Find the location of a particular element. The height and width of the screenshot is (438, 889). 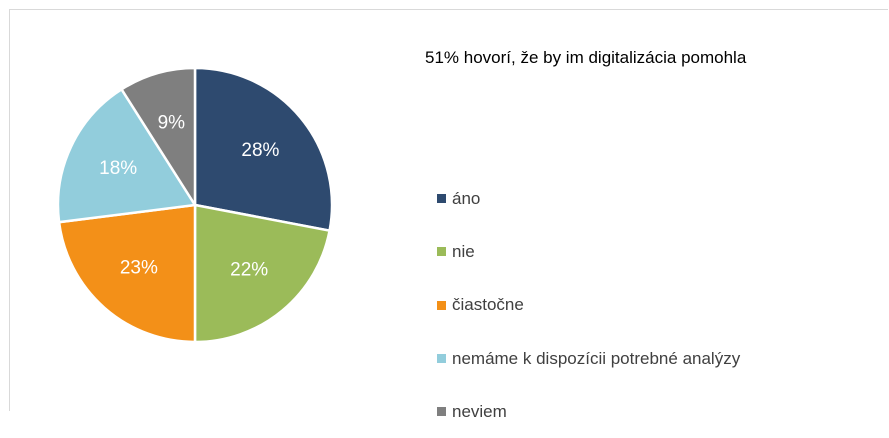

data-label: 22% is located at coordinates (249, 269).